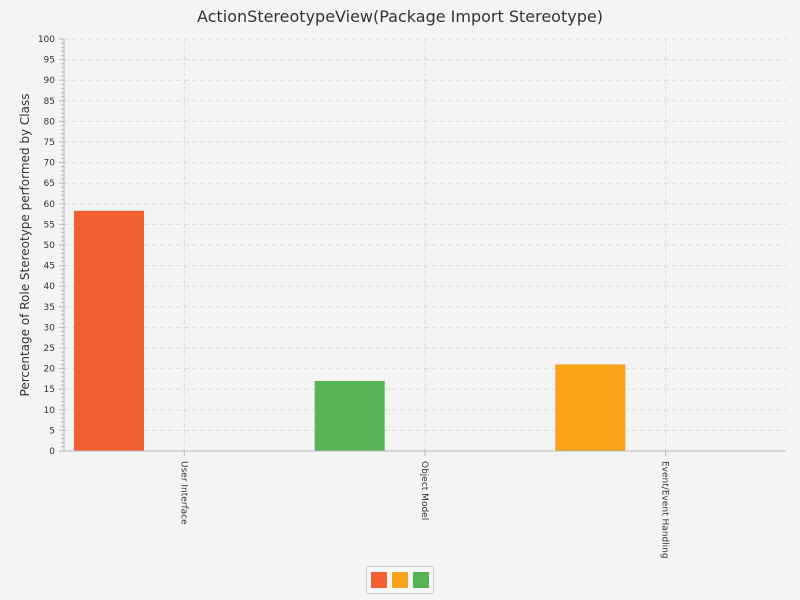  What do you see at coordinates (49, 308) in the screenshot?
I see `y-tick-label: 35` at bounding box center [49, 308].